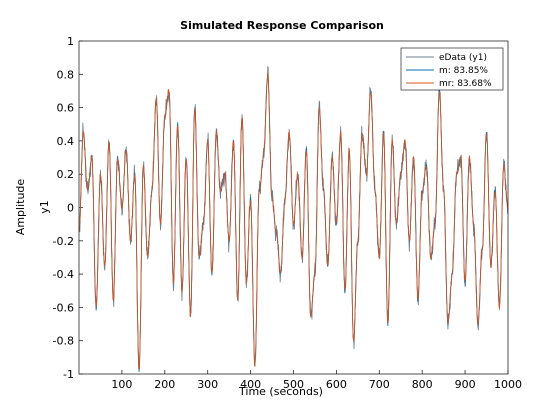 Image resolution: width=560 pixels, height=420 pixels. What do you see at coordinates (66, 74) in the screenshot?
I see `y-tick-label: 0.8` at bounding box center [66, 74].